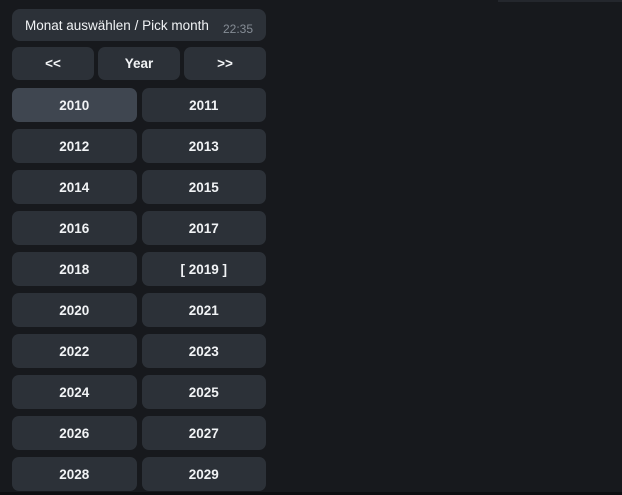  I want to click on year-button-2013: 2013, so click(203, 146).